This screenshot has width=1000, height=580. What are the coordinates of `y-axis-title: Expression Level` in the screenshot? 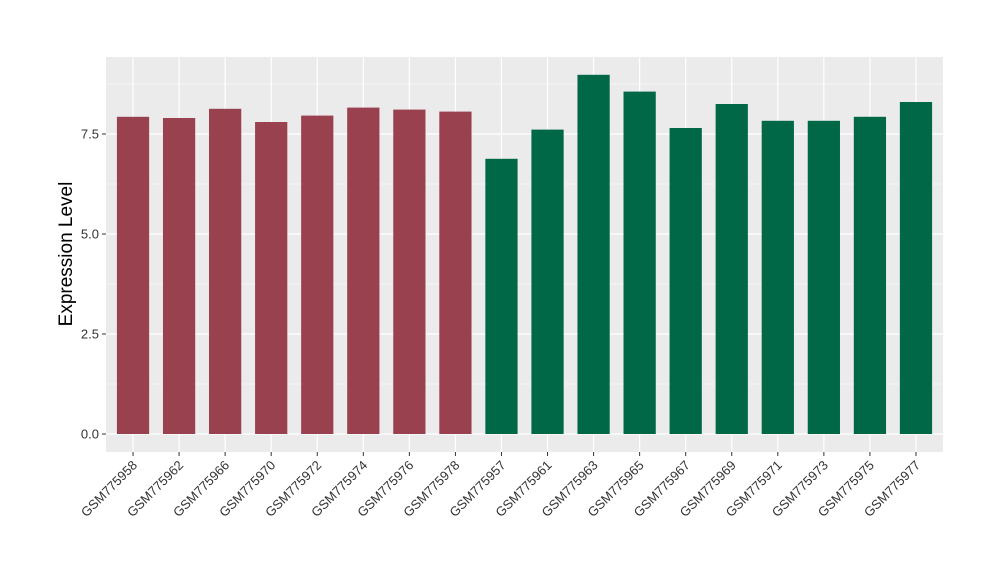 It's located at (66, 254).